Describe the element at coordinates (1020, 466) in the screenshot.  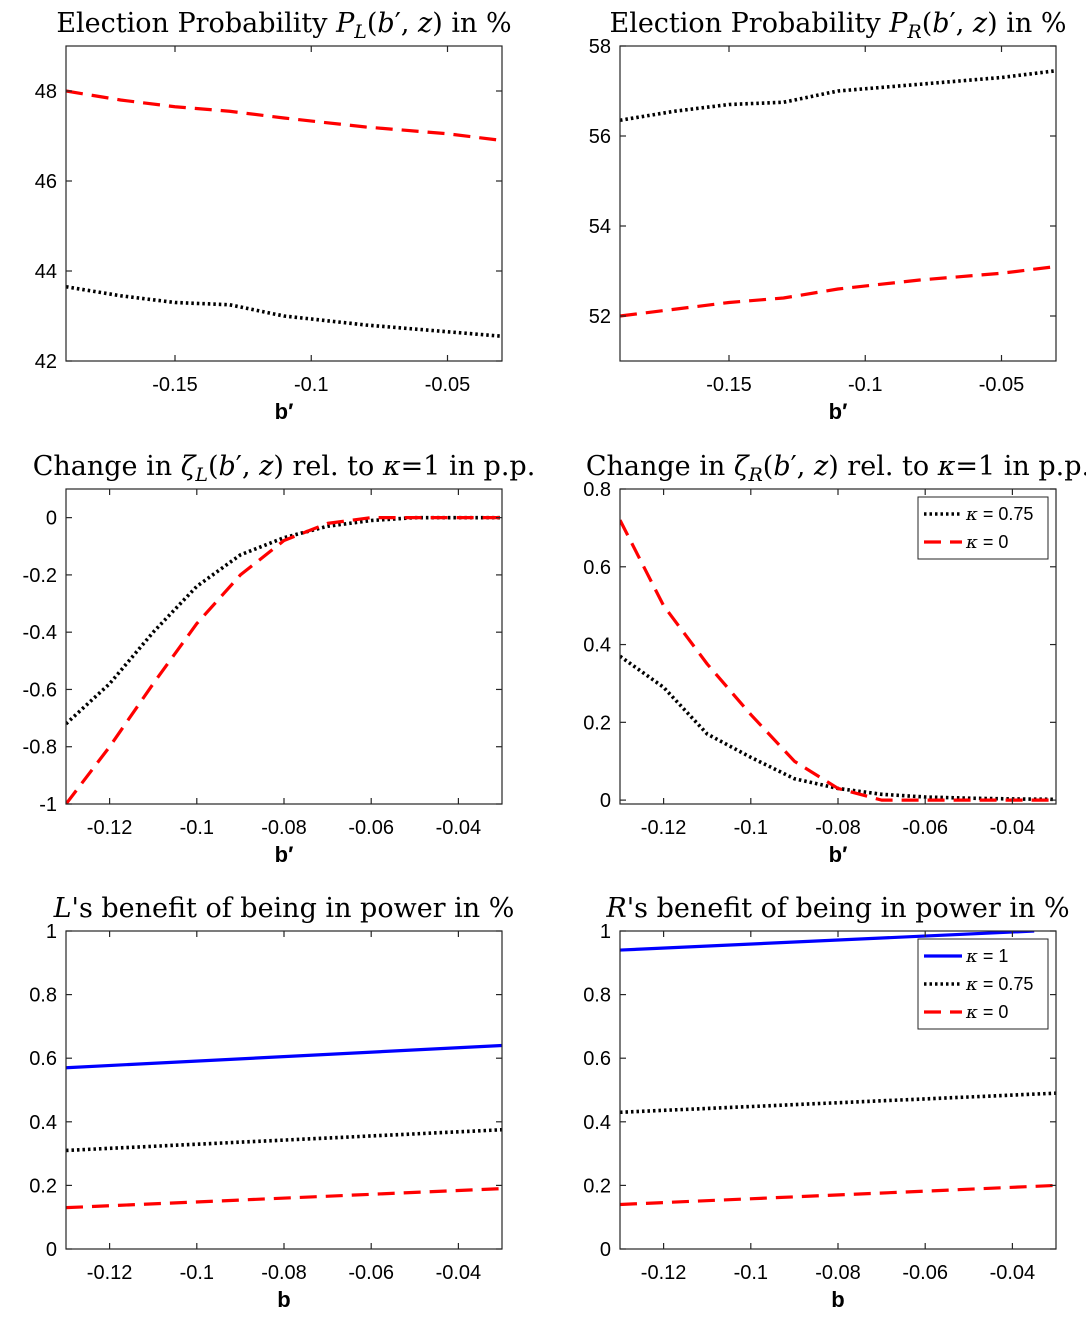
I see `title-part: =1 in p.p.` at that location.